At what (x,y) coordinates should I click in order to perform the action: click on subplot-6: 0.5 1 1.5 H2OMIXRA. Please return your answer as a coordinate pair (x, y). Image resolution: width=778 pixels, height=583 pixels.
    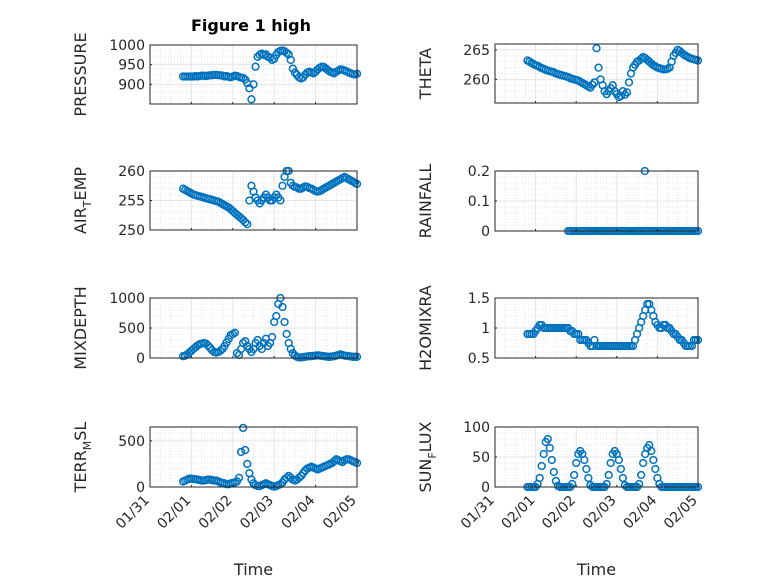
    Looking at the image, I should click on (559, 328).